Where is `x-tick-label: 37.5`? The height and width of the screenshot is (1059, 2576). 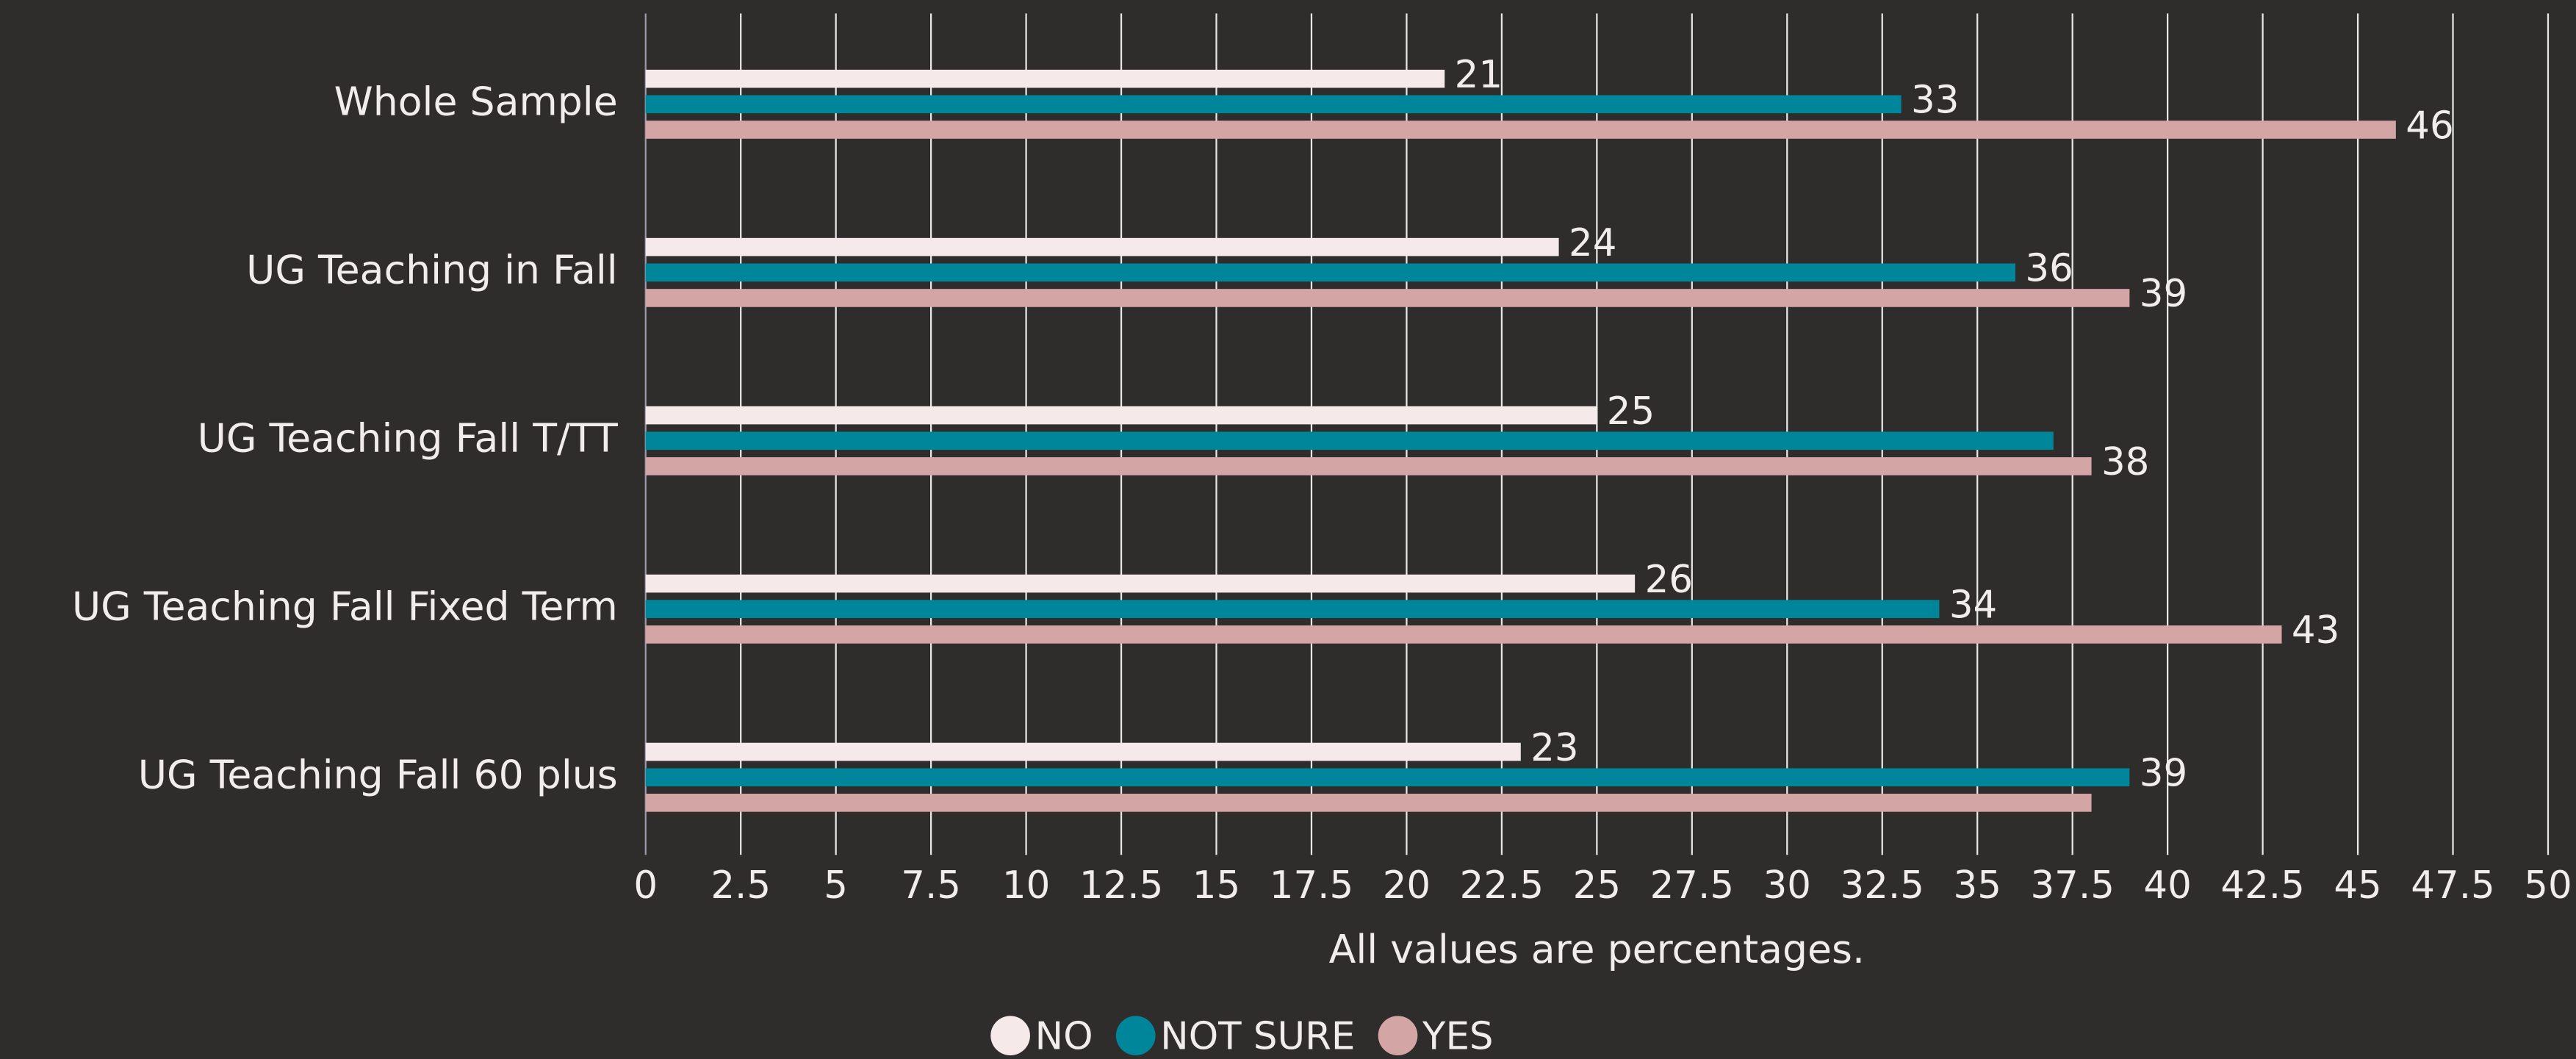
x-tick-label: 37.5 is located at coordinates (2072, 886).